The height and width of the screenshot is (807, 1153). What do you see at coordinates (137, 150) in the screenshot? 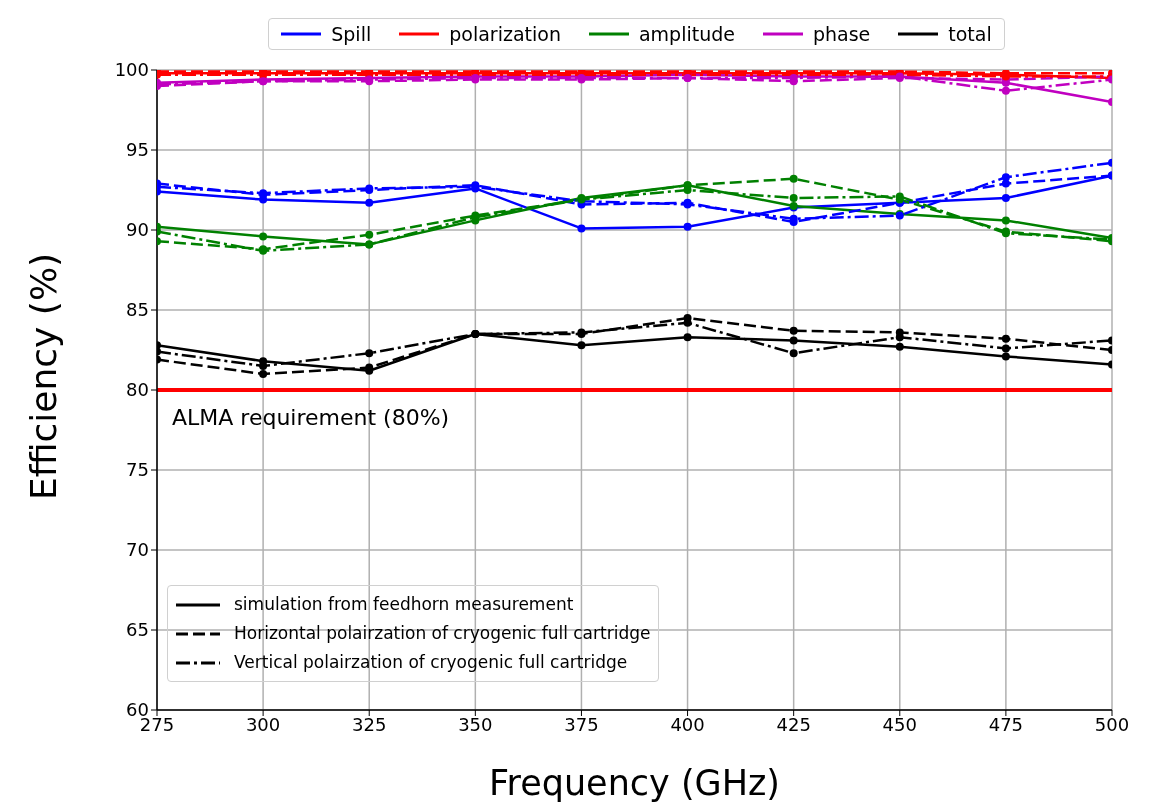
I see `y-tick-label: 95` at bounding box center [137, 150].